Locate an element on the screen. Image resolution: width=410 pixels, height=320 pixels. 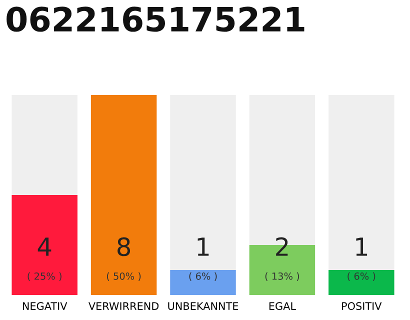
data-label: 8 is located at coordinates (124, 246).